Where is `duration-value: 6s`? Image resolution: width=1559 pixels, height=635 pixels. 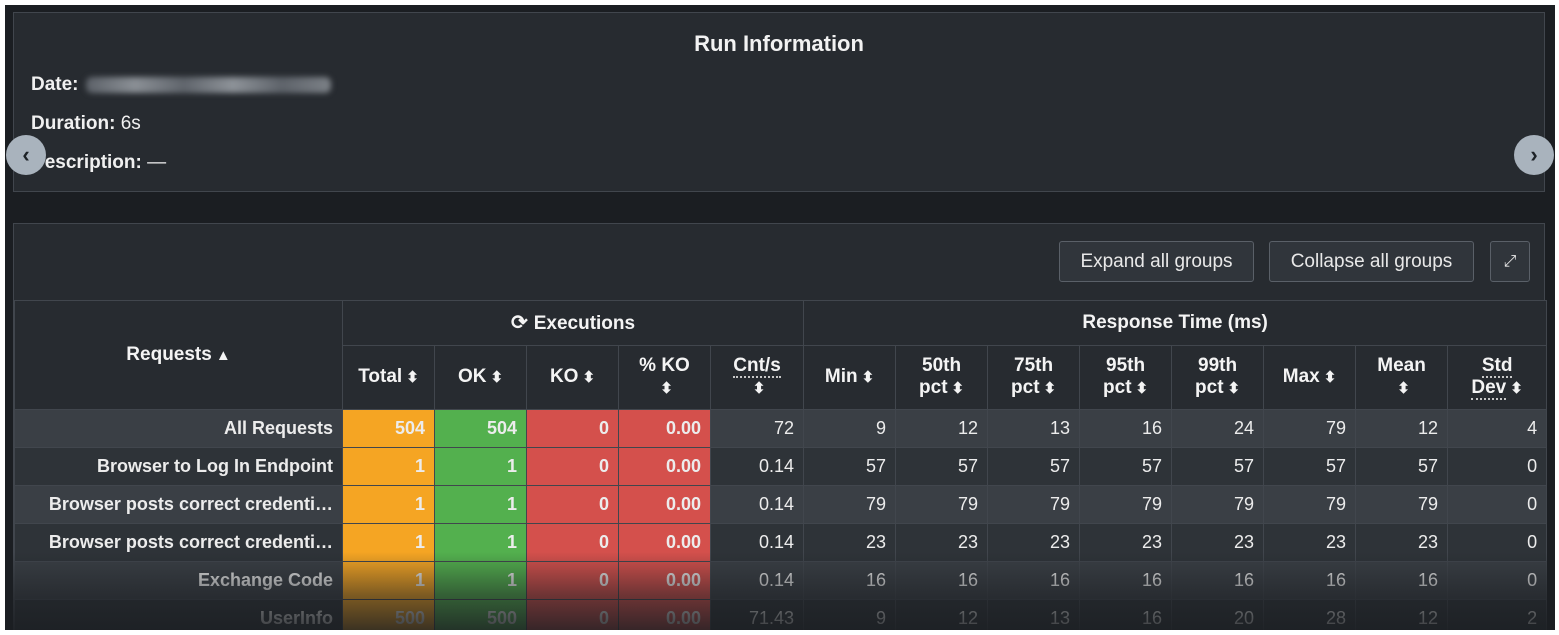 duration-value: 6s is located at coordinates (130, 123).